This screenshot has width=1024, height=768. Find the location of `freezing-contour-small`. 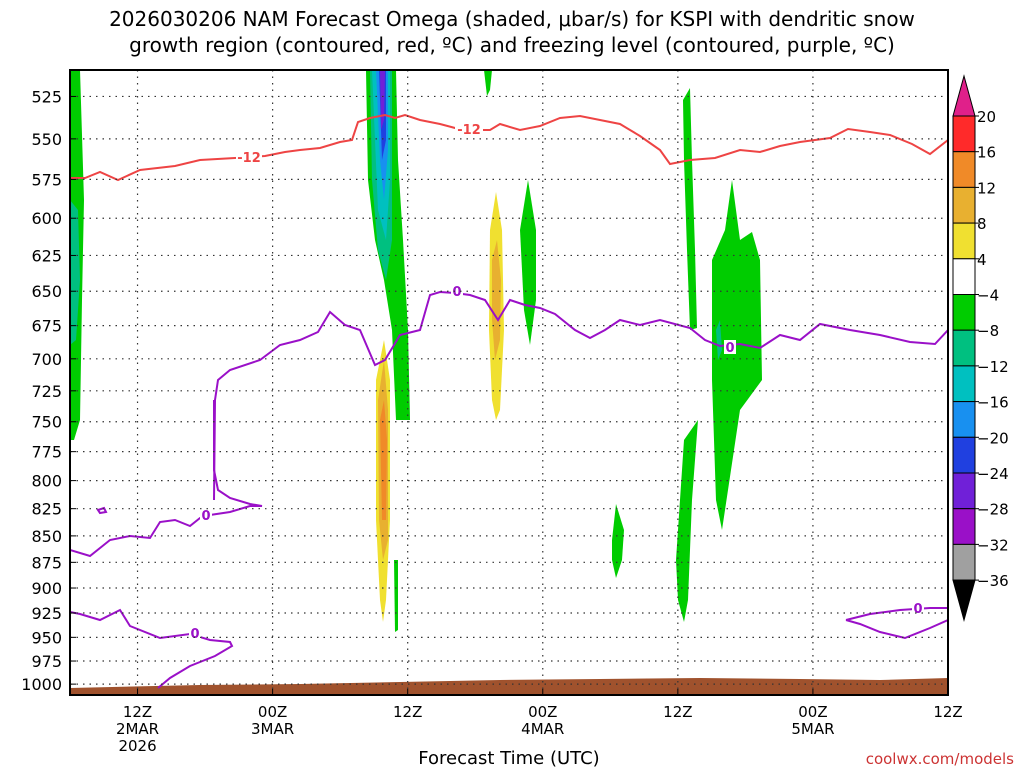

freezing-contour-small is located at coordinates (102, 510).